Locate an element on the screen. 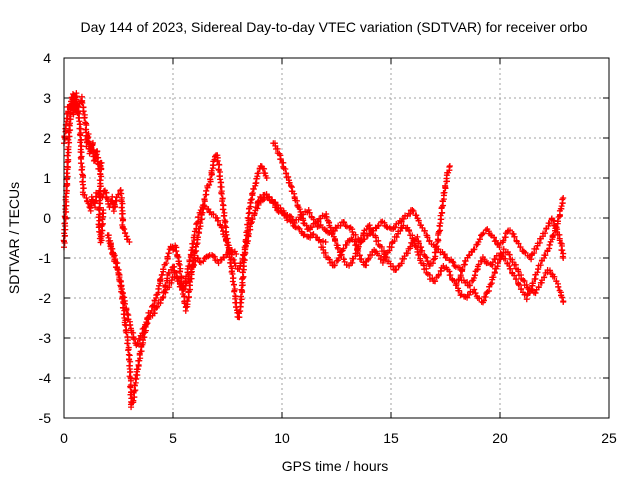 The width and height of the screenshot is (640, 480). y-tick-label: 3 is located at coordinates (47, 98).